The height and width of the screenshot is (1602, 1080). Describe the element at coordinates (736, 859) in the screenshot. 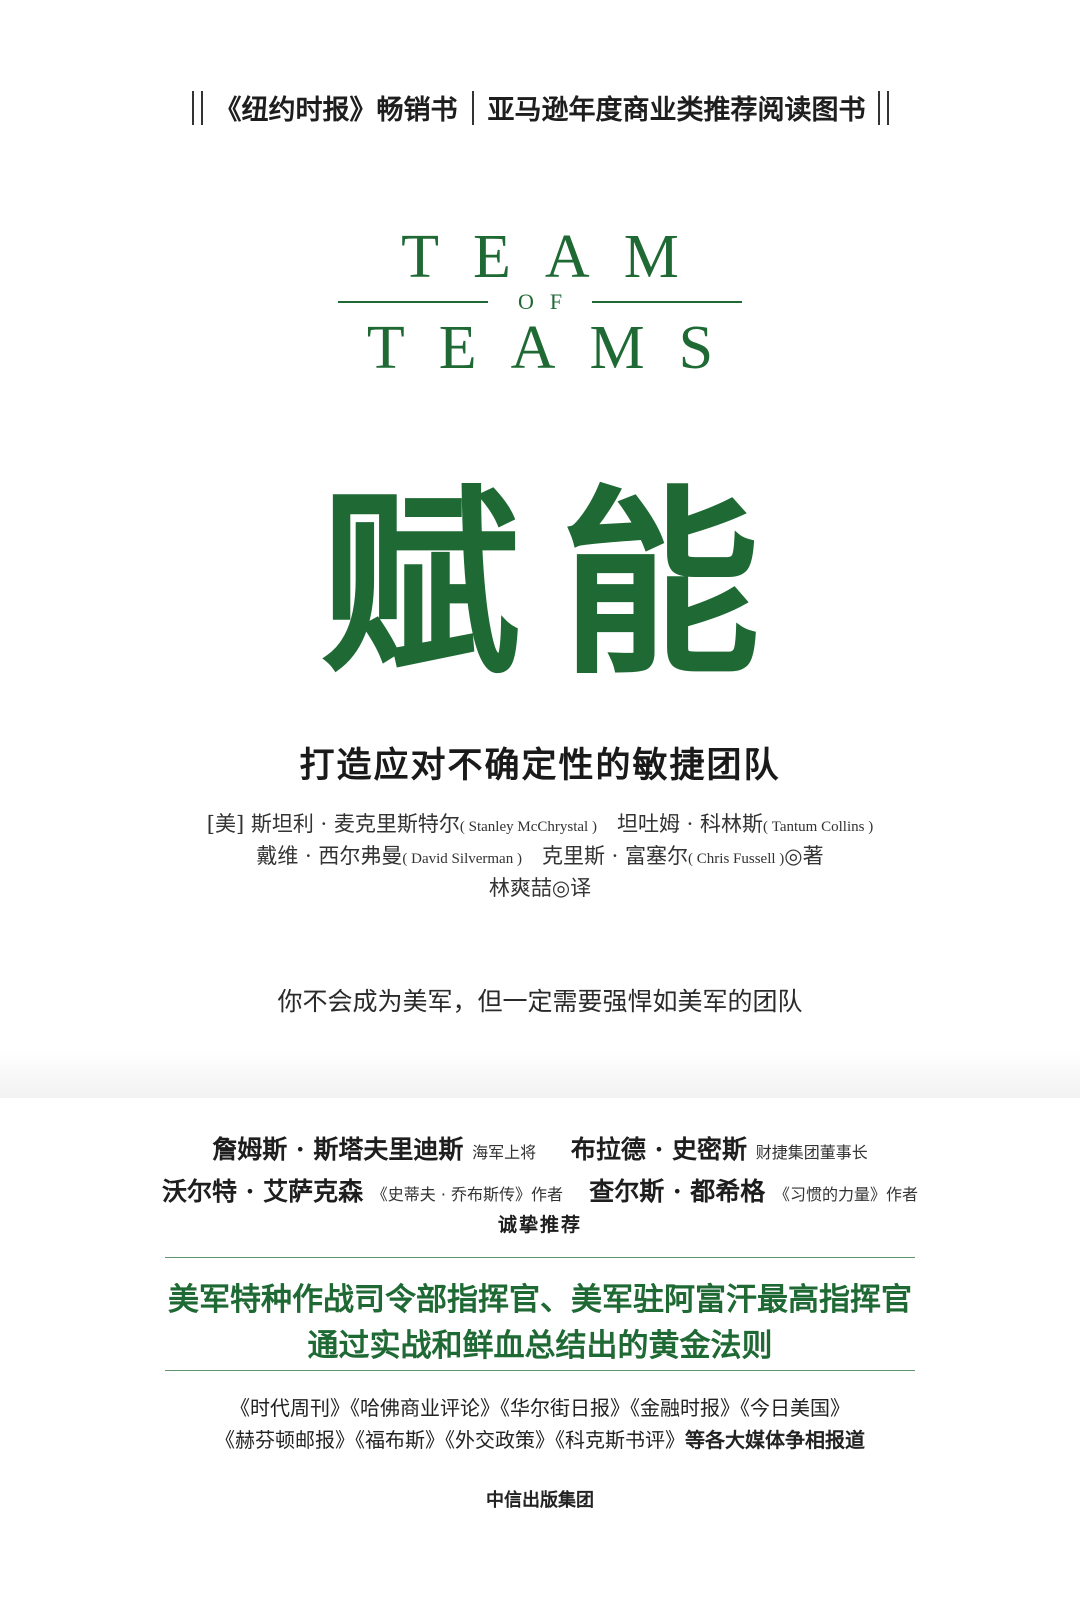

I see `author-fussell-en: ( Chris Fussell )` at that location.